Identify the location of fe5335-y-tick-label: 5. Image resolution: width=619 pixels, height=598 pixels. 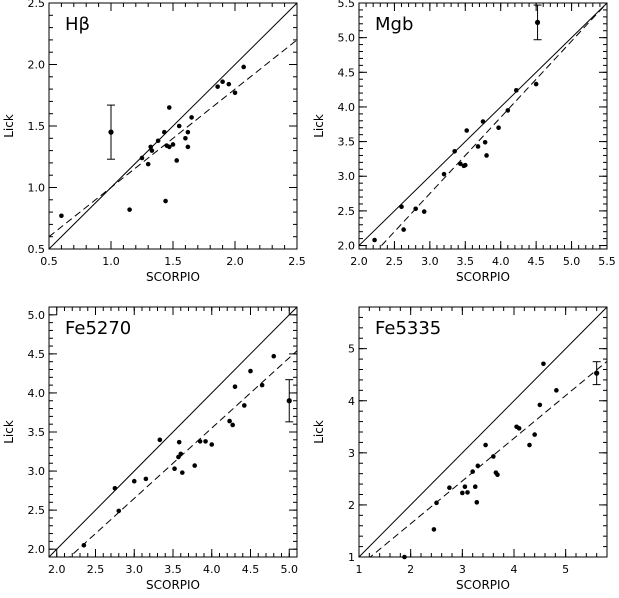
(351, 349).